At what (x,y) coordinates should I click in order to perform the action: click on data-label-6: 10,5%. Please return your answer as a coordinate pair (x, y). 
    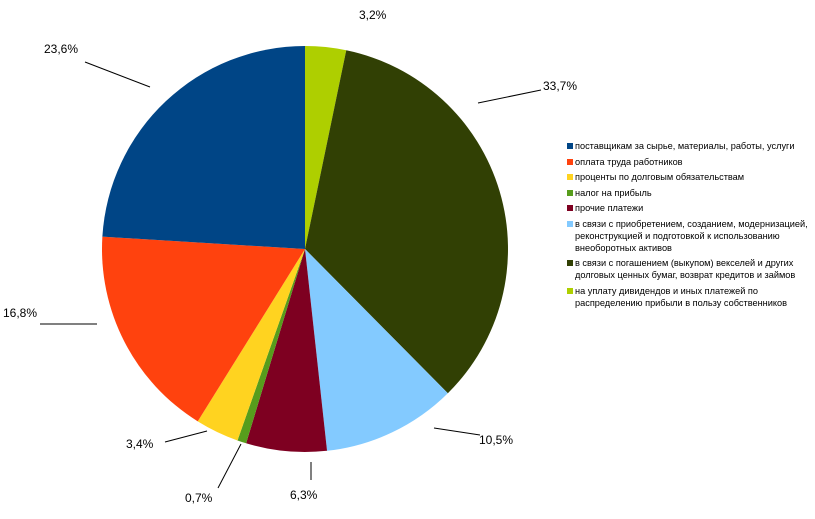
    Looking at the image, I should click on (496, 440).